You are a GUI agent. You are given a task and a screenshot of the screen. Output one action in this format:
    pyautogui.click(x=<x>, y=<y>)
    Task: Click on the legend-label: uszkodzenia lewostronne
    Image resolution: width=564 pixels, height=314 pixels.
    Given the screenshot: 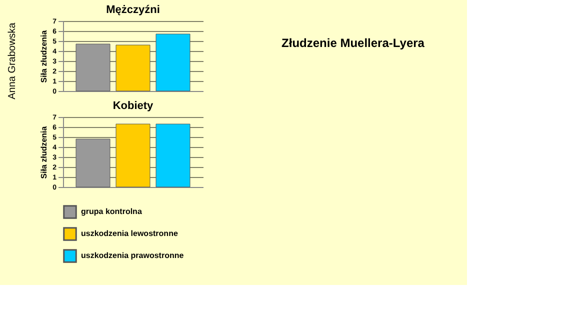 What is the action you would take?
    pyautogui.click(x=129, y=233)
    